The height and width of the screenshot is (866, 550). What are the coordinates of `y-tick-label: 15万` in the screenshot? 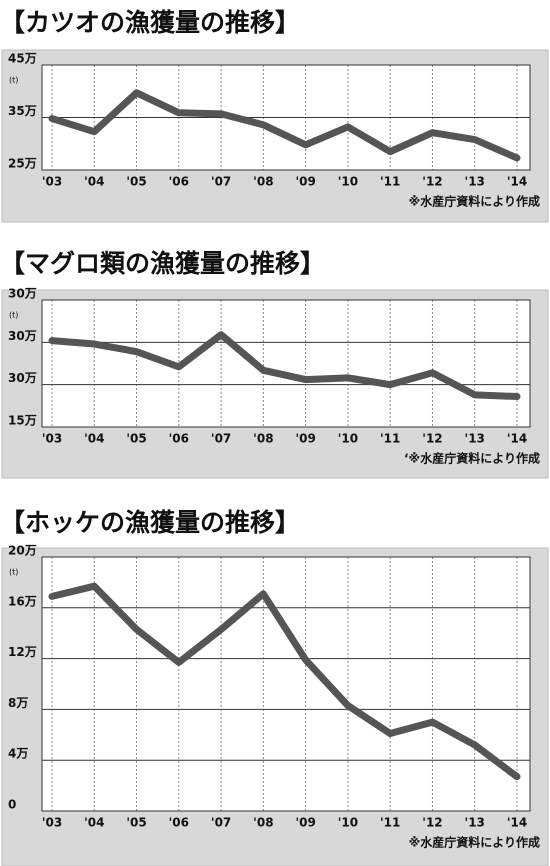 It's located at (22, 421).